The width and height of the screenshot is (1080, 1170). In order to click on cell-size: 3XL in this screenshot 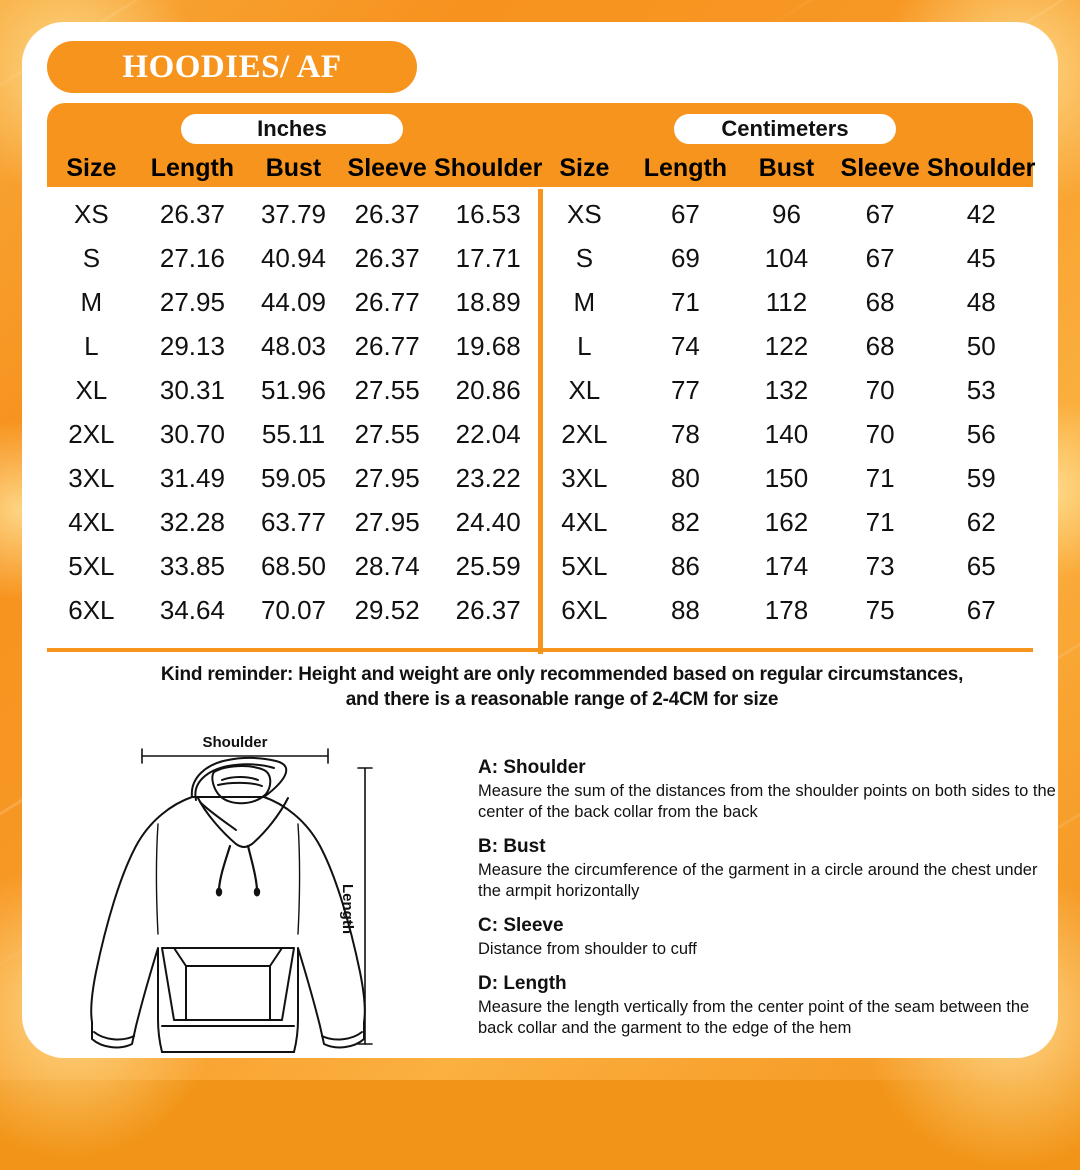, I will do `click(584, 477)`.